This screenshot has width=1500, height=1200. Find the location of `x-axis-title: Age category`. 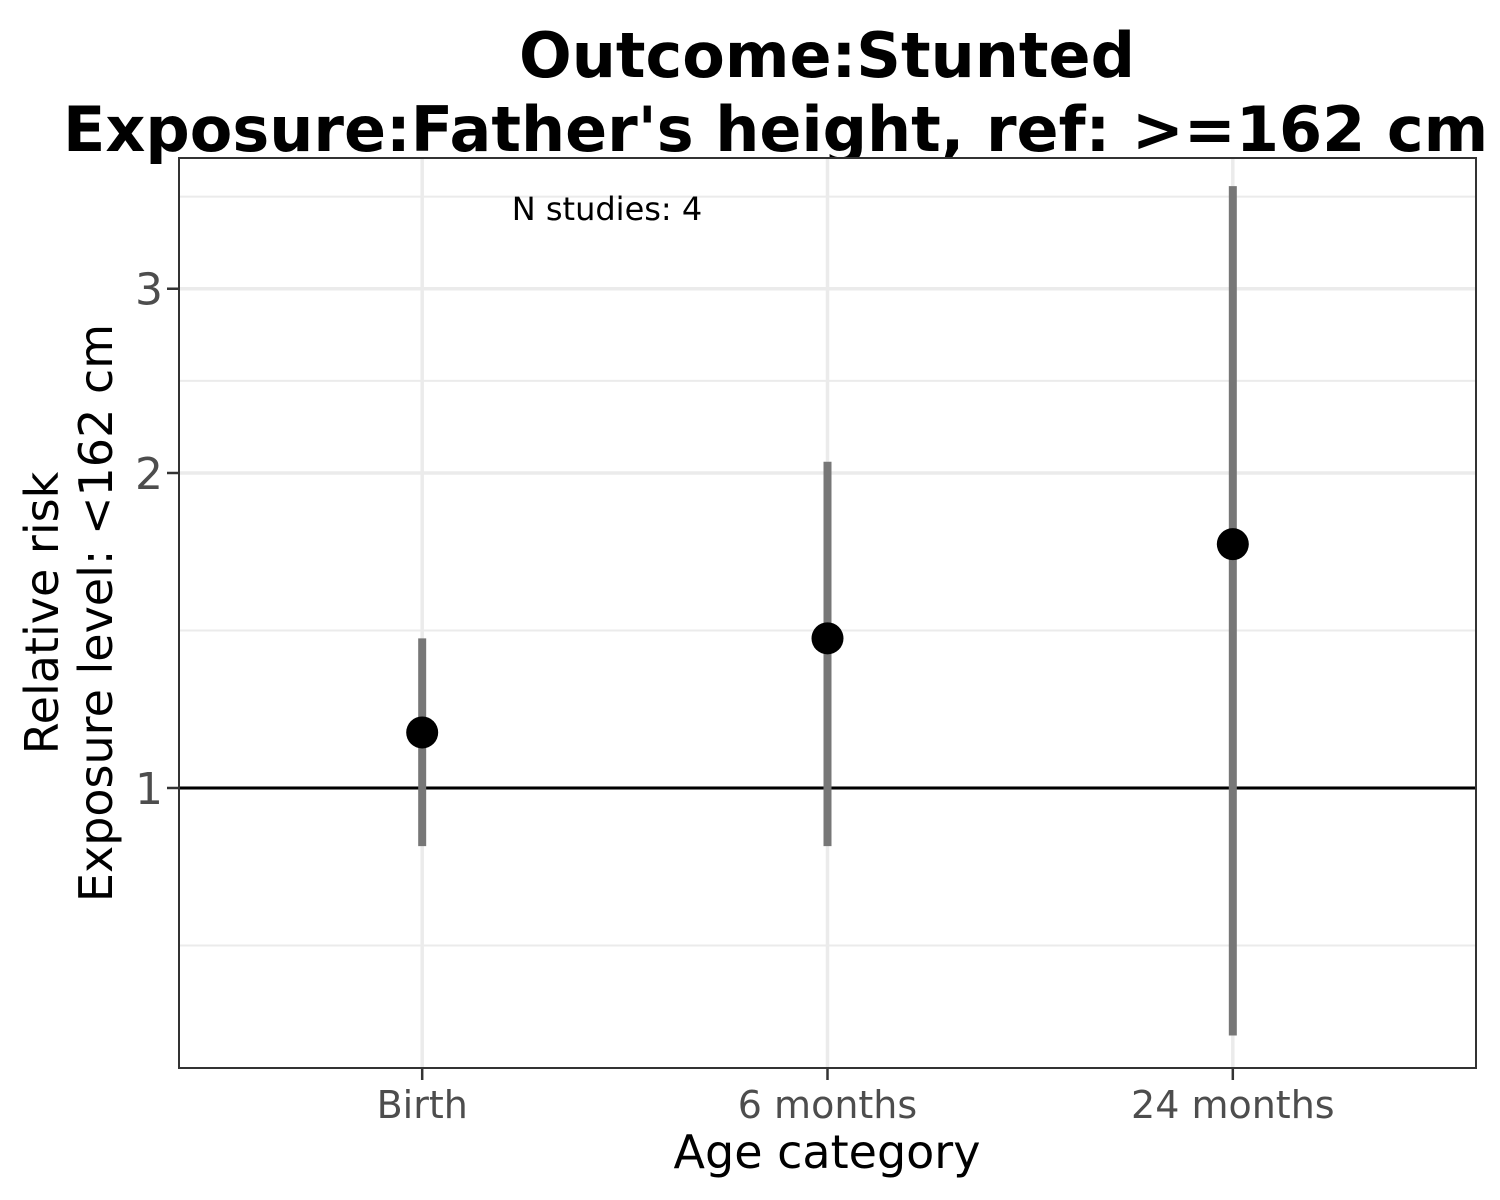

x-axis-title: Age category is located at coordinates (827, 1152).